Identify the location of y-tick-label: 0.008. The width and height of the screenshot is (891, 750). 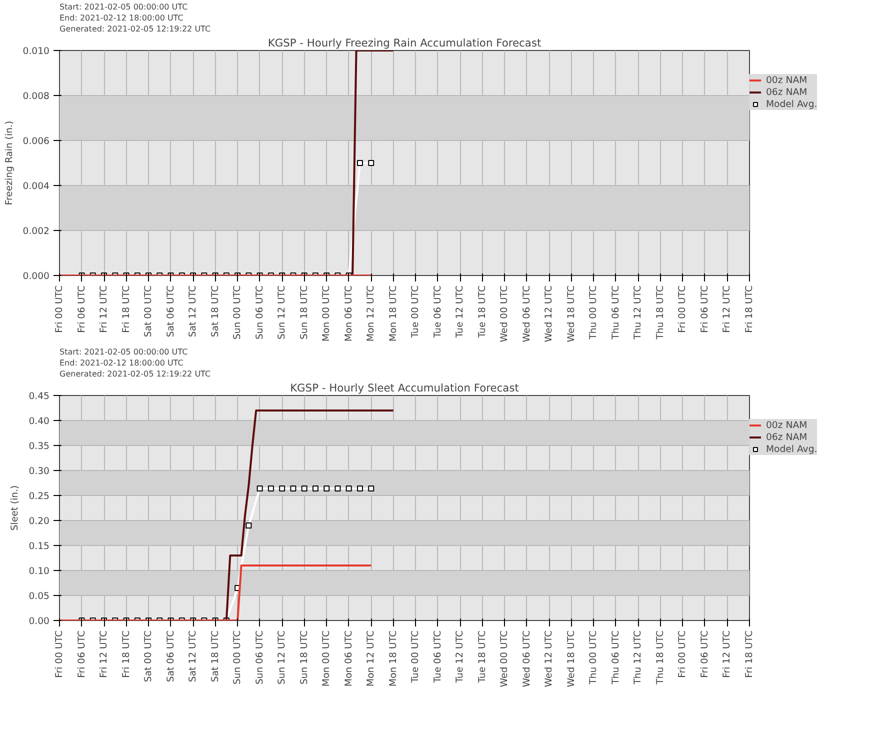
(36, 96).